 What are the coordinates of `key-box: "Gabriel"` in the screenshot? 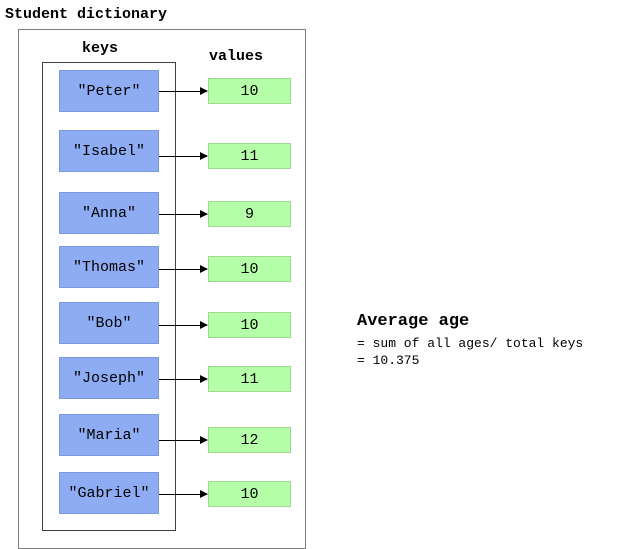 It's located at (109, 493).